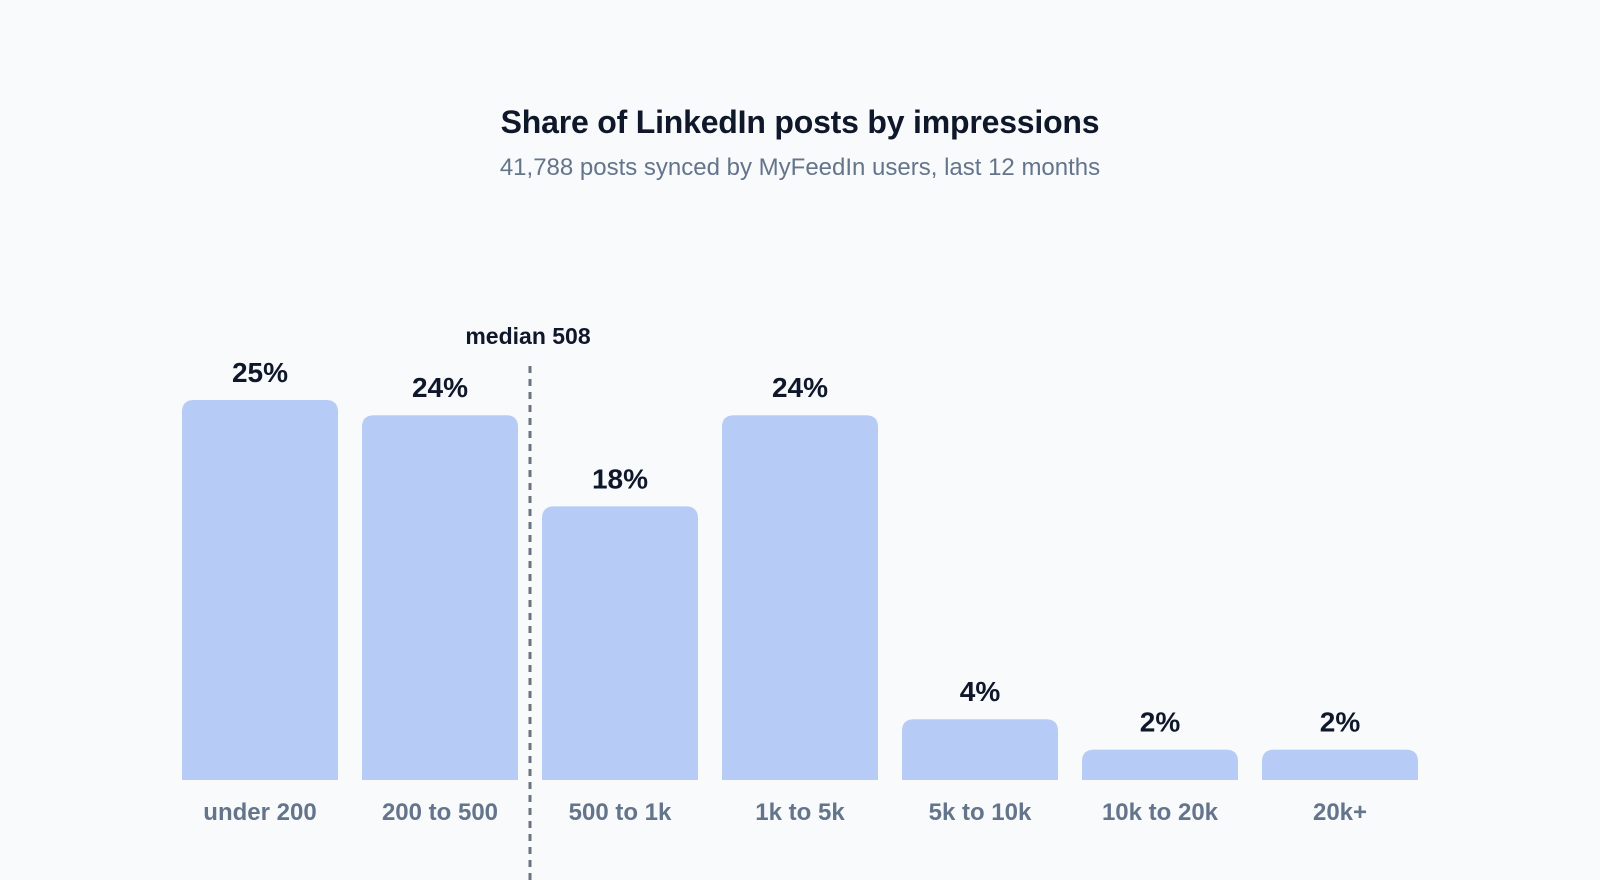  Describe the element at coordinates (800, 122) in the screenshot. I see `chart-title: Share of LinkedIn posts by impressions` at that location.